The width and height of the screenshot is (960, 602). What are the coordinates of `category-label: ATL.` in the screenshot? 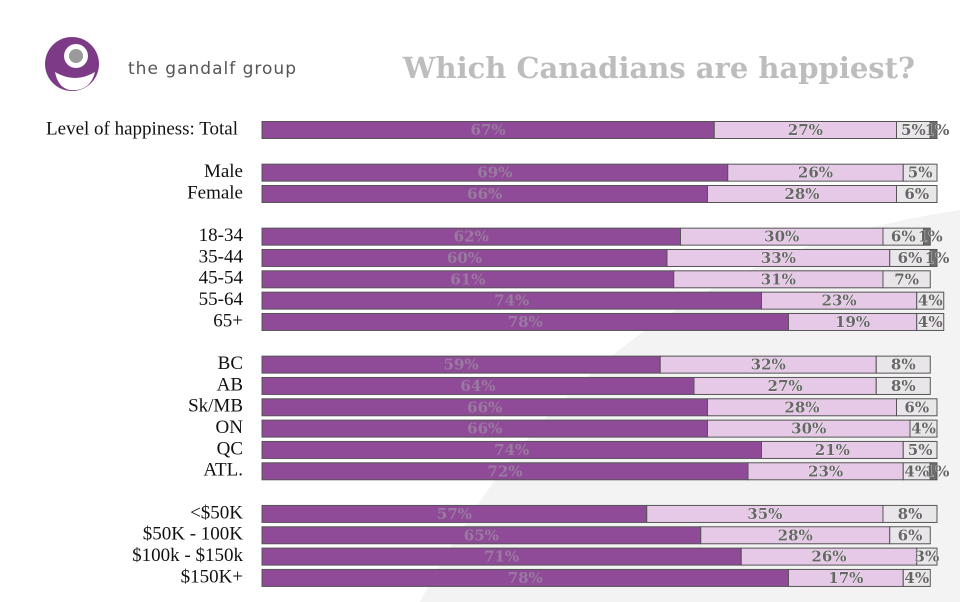 It's located at (223, 470).